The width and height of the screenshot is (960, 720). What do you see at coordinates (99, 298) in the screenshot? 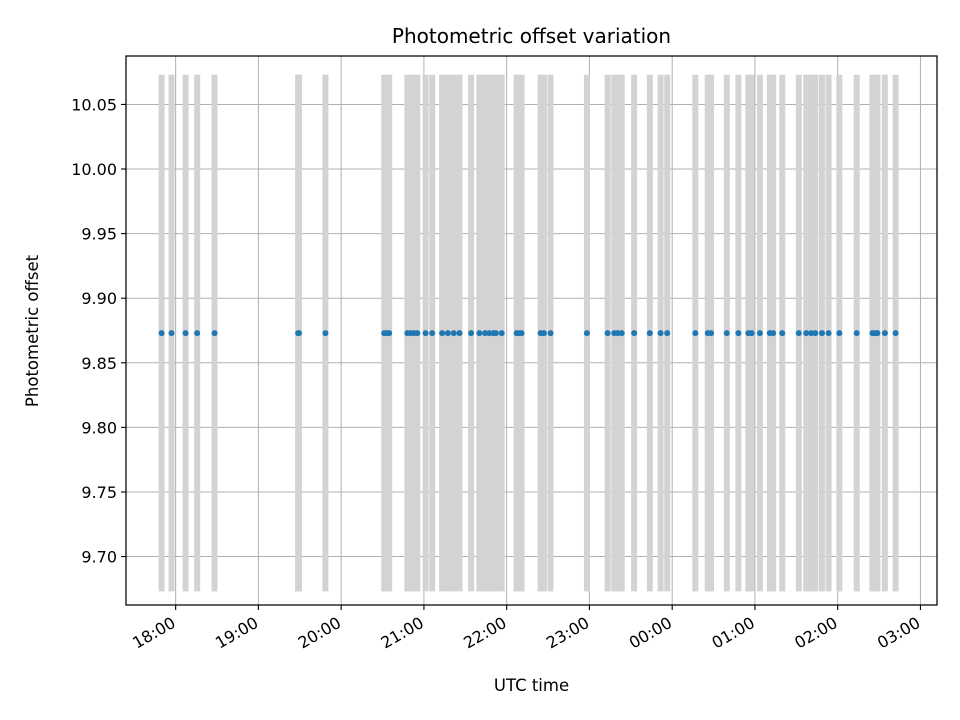
I see `y-tick-label: 9.90` at bounding box center [99, 298].